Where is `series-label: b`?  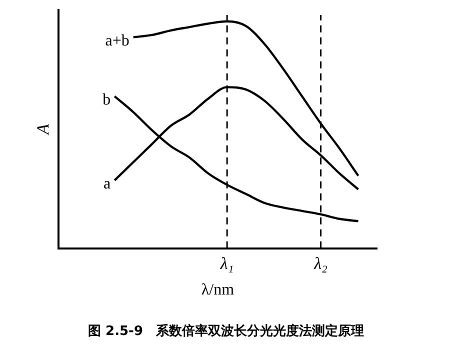
series-label: b is located at coordinates (106, 99).